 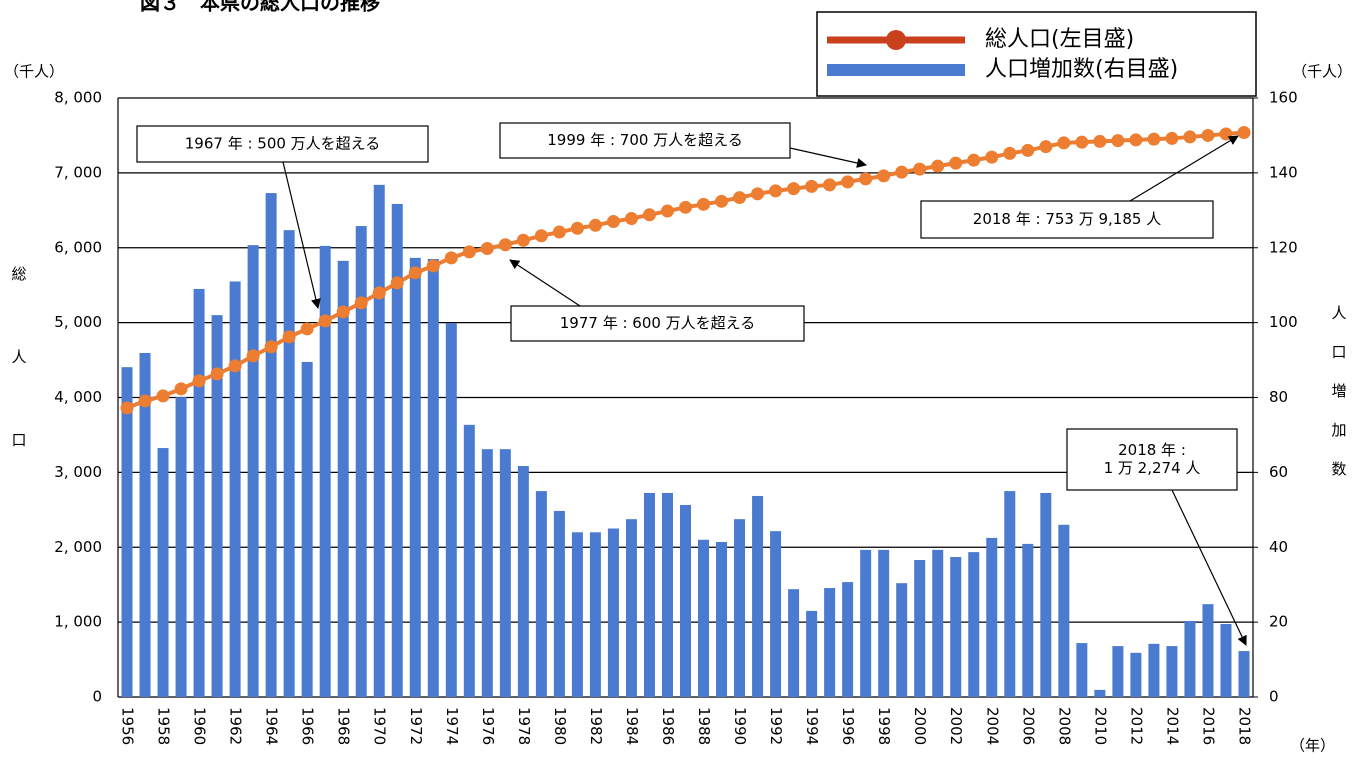 What do you see at coordinates (1208, 726) in the screenshot?
I see `x-tick-label: 2016` at bounding box center [1208, 726].